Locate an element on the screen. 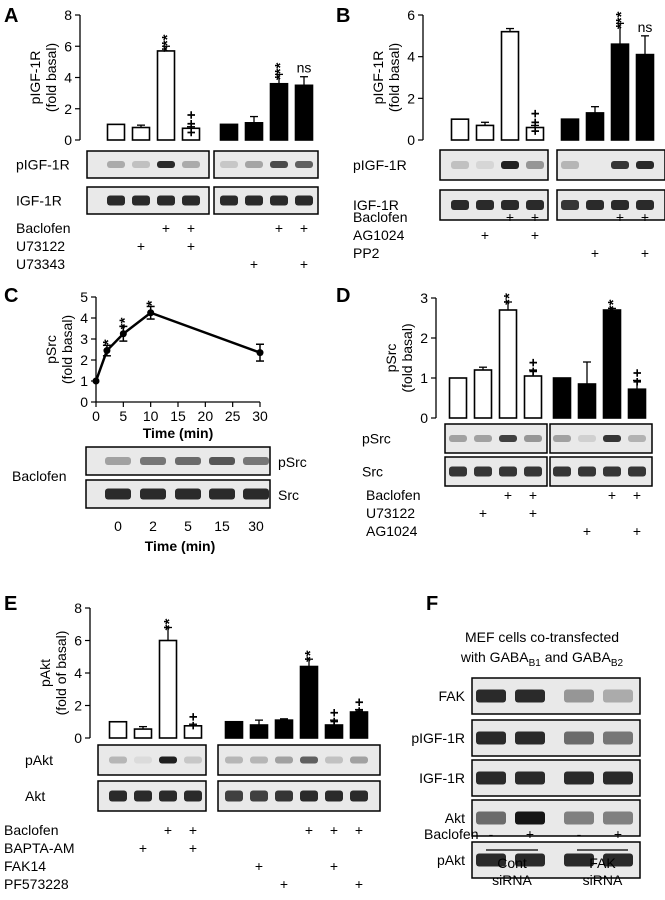 The width and height of the screenshot is (665, 900). y-tick-label-B-0: 0 is located at coordinates (411, 140).